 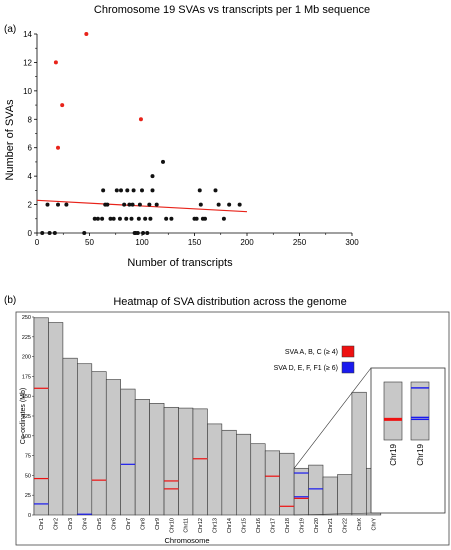 What do you see at coordinates (375, 524) in the screenshot?
I see `chromosome-tick-label: ChrY` at bounding box center [375, 524].